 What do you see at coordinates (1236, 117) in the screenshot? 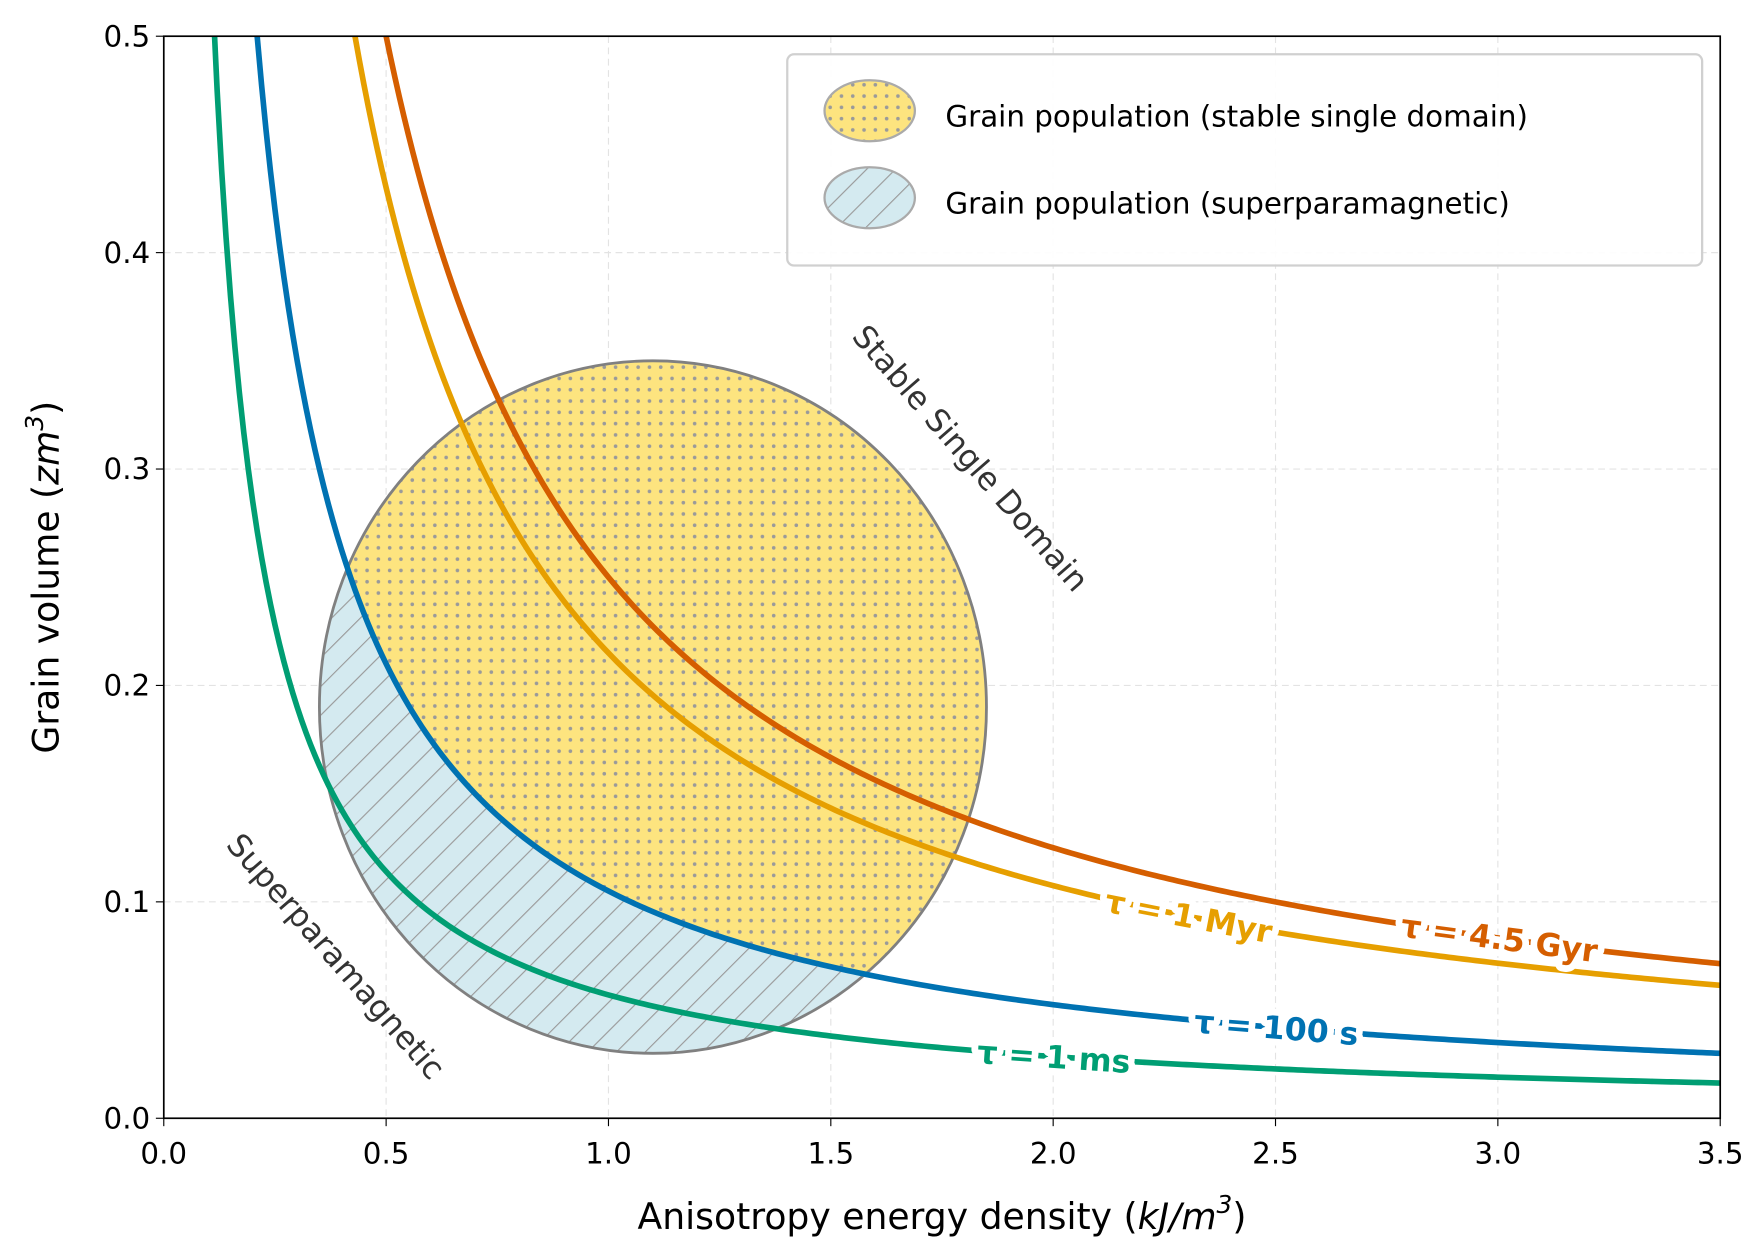
I see `legend-label-stable: Grain population (stable single domain)` at bounding box center [1236, 117].